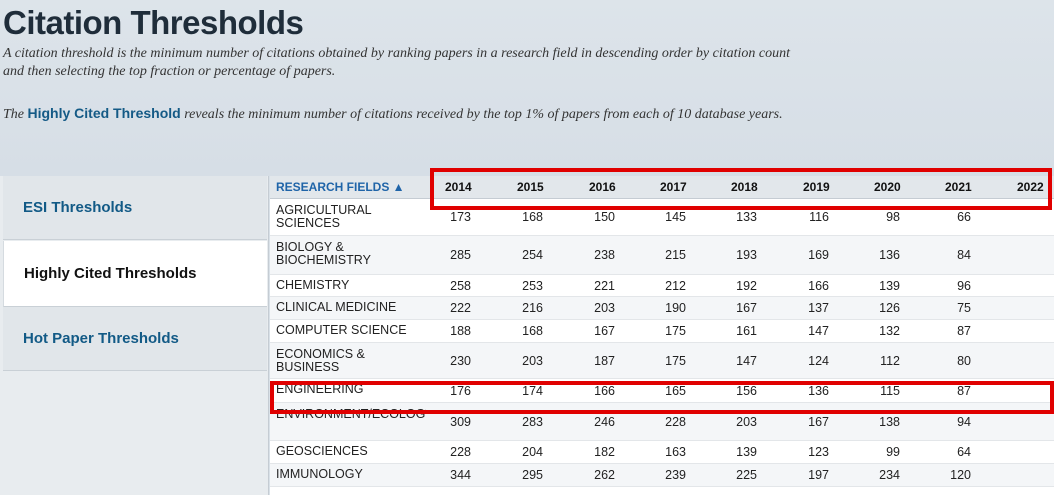 Image resolution: width=1054 pixels, height=495 pixels. Describe the element at coordinates (340, 187) in the screenshot. I see `research-fields-sort-header: RESEARCH FIELDS ▲` at that location.